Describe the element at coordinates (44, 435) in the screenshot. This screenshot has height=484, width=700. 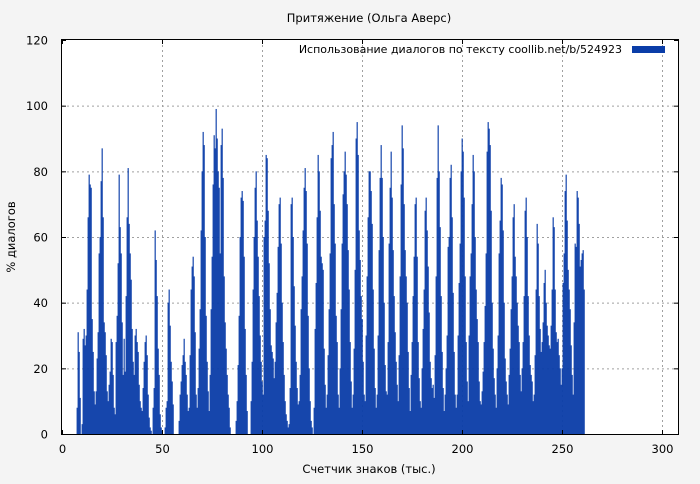
I see `y-tick-label: 0` at that location.